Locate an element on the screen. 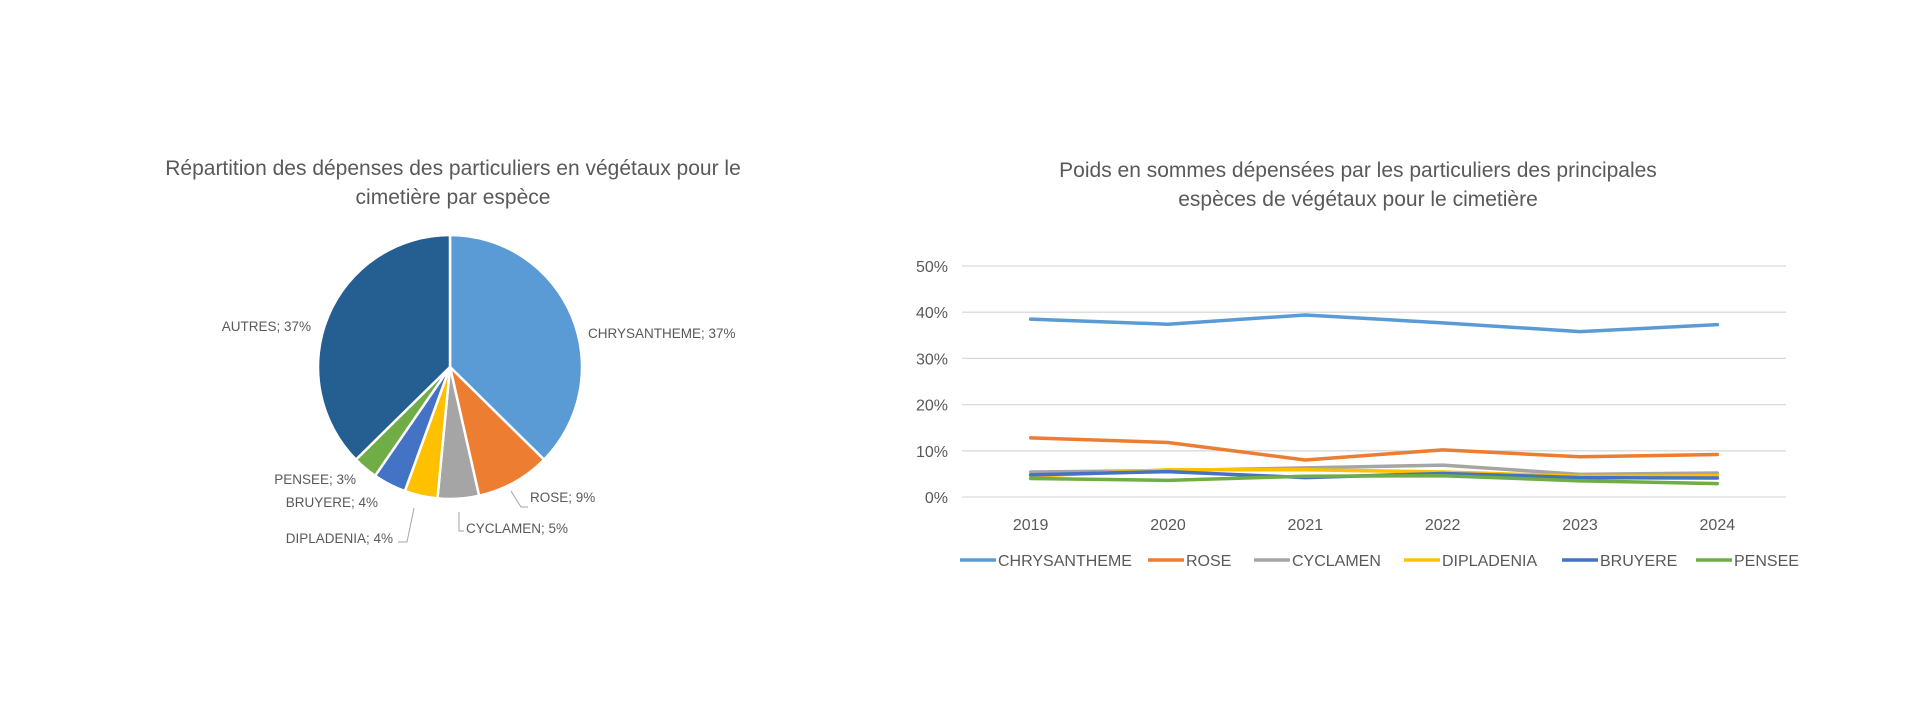  line-series is located at coordinates (1374, 399).